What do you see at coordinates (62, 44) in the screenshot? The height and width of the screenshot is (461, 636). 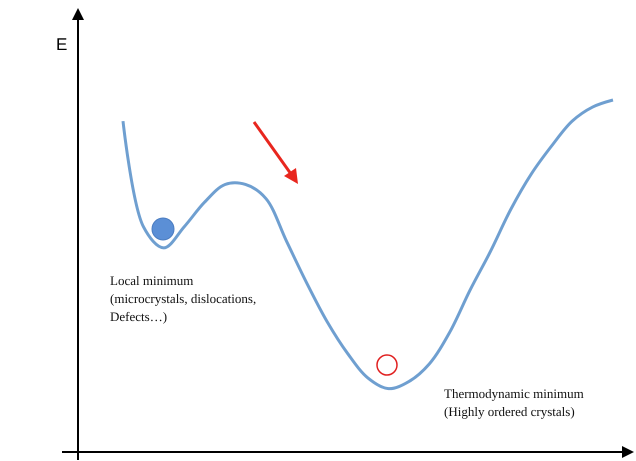 I see `y-axis-title: E` at bounding box center [62, 44].